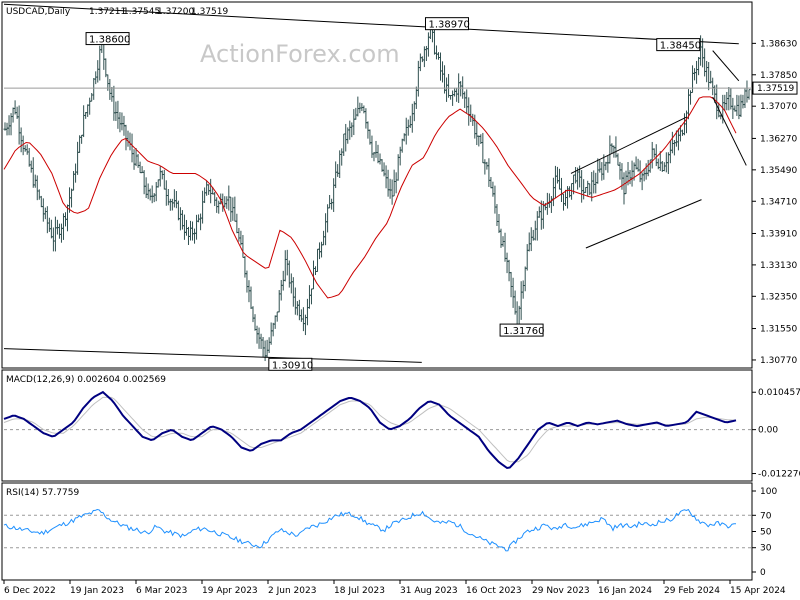 Image resolution: width=800 pixels, height=600 pixels. I want to click on price-header-low: 1.37200, so click(175, 12).